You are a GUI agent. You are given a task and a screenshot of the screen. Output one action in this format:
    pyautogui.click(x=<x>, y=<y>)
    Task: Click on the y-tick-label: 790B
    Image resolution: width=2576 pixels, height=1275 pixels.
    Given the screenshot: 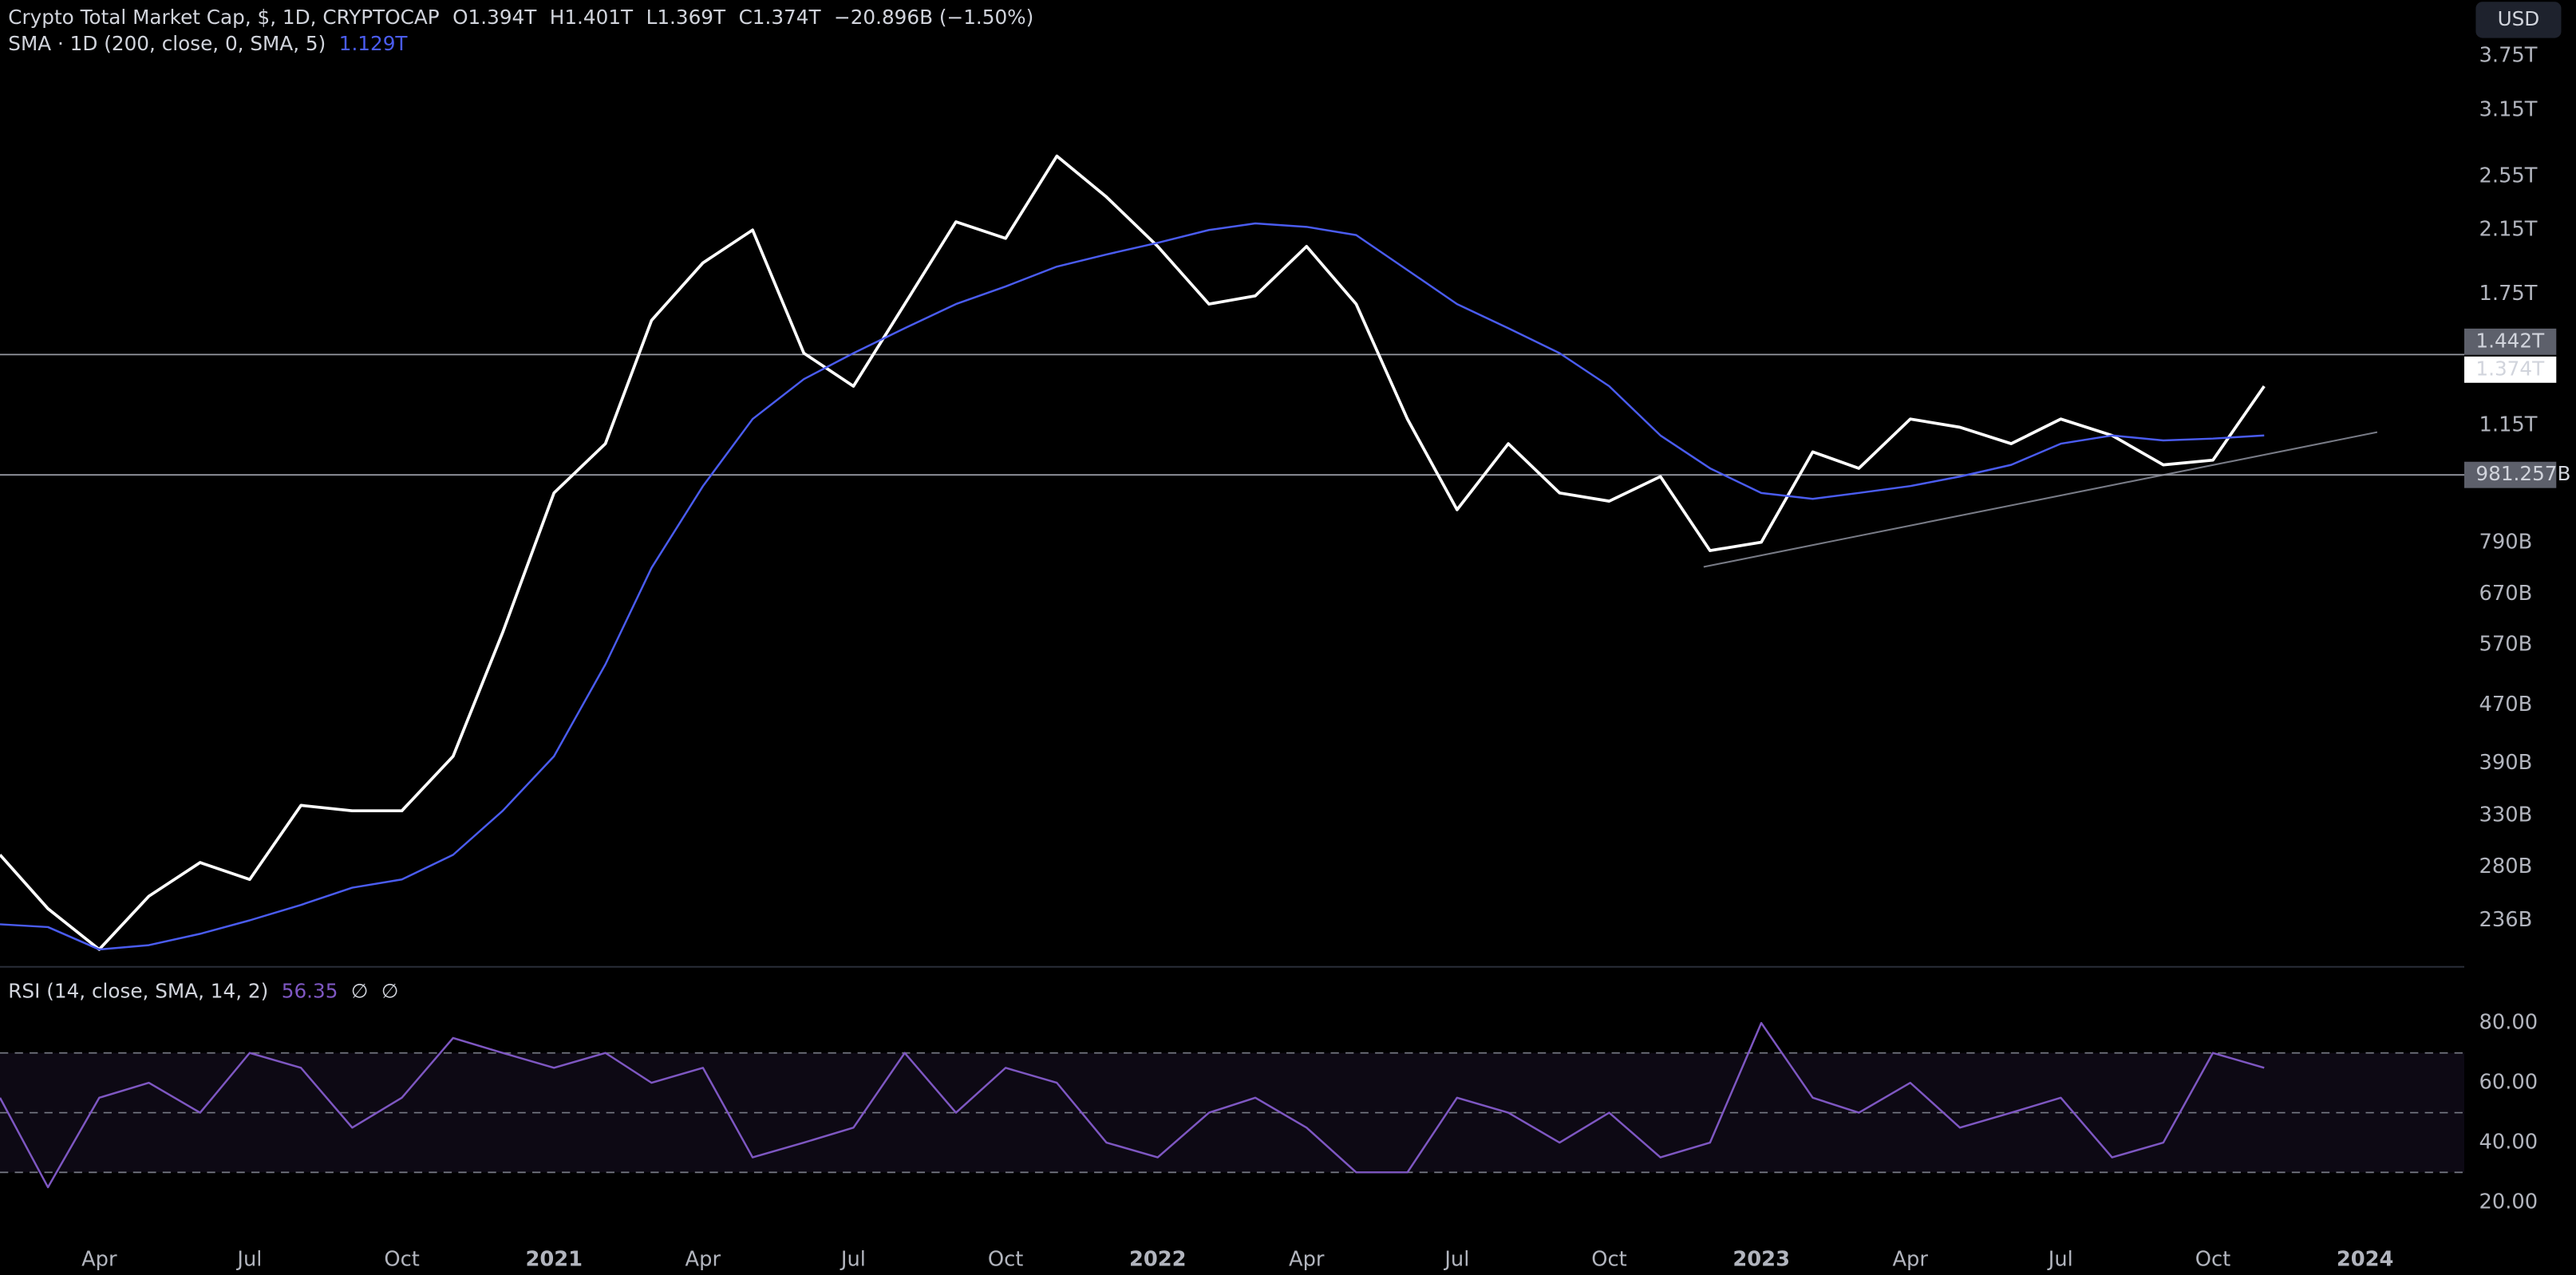 What is the action you would take?
    pyautogui.click(x=2506, y=543)
    